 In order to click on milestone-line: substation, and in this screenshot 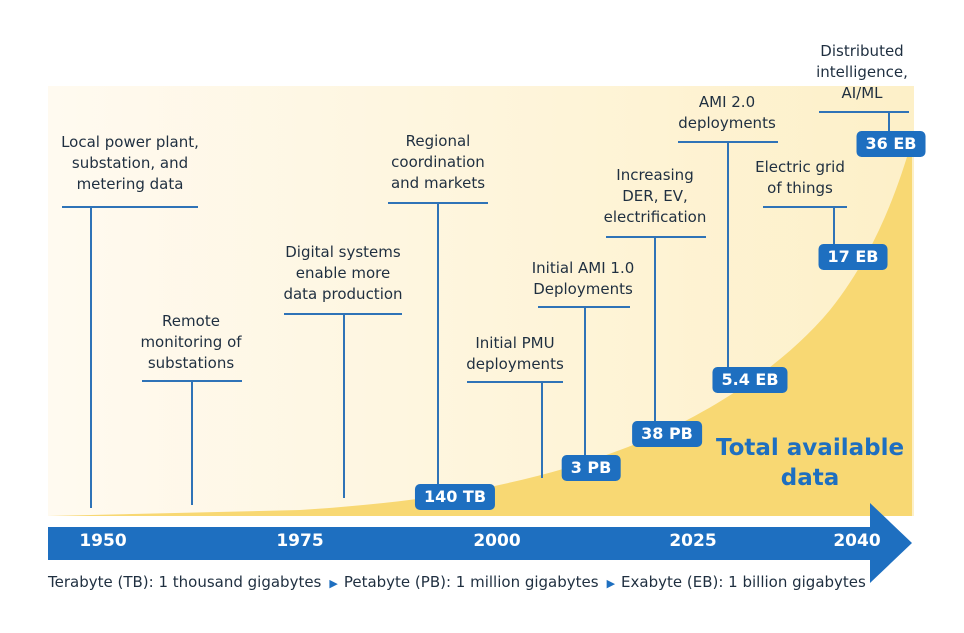, I will do `click(130, 163)`.